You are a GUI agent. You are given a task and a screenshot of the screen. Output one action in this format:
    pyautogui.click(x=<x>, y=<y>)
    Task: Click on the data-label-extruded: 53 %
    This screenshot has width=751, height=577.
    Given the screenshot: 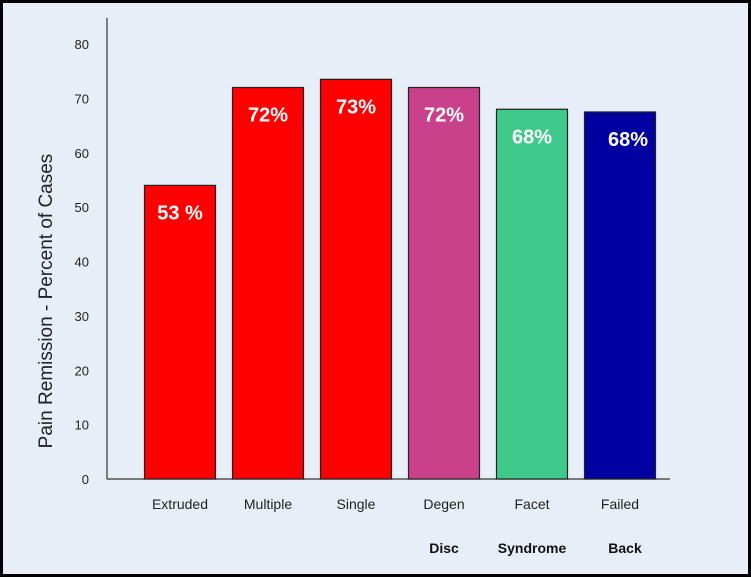 What is the action you would take?
    pyautogui.click(x=180, y=213)
    